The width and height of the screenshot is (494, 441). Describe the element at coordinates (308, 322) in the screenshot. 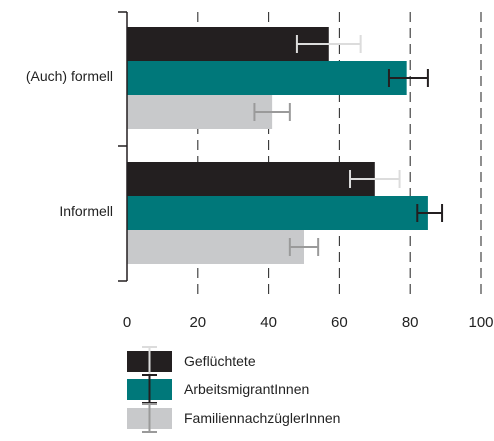

I see `x-tick-labels: 0 20 40 60 80 100` at that location.